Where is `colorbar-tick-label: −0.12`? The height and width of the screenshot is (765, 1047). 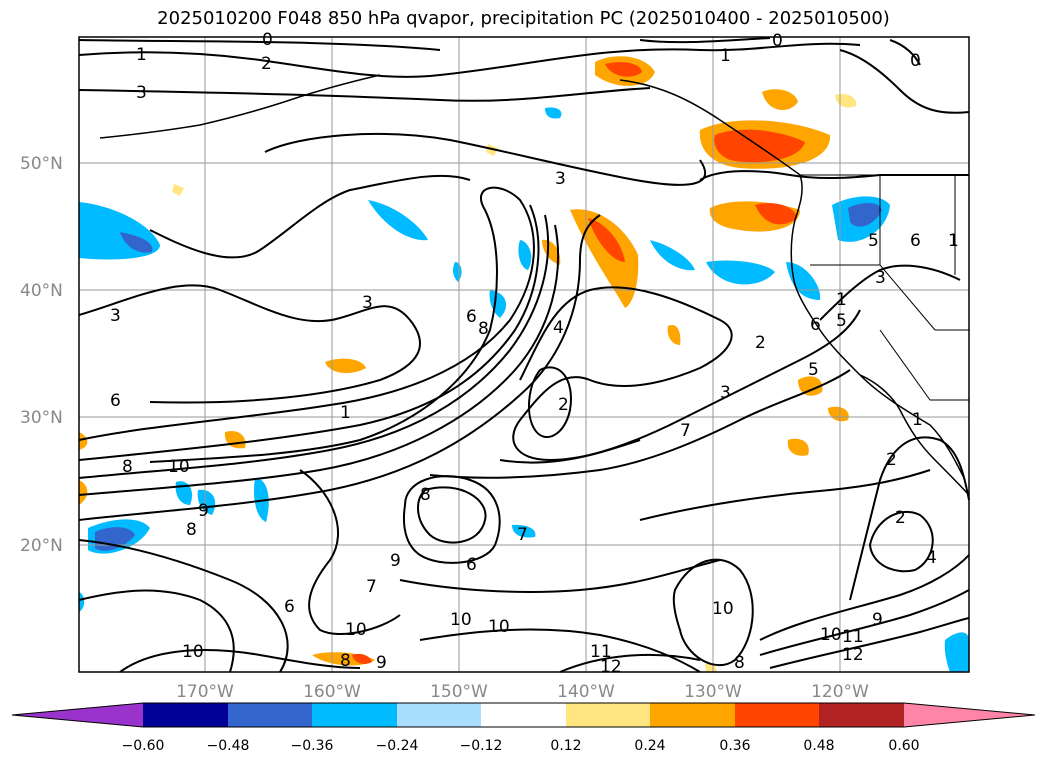 colorbar-tick-label: −0.12 is located at coordinates (481, 746).